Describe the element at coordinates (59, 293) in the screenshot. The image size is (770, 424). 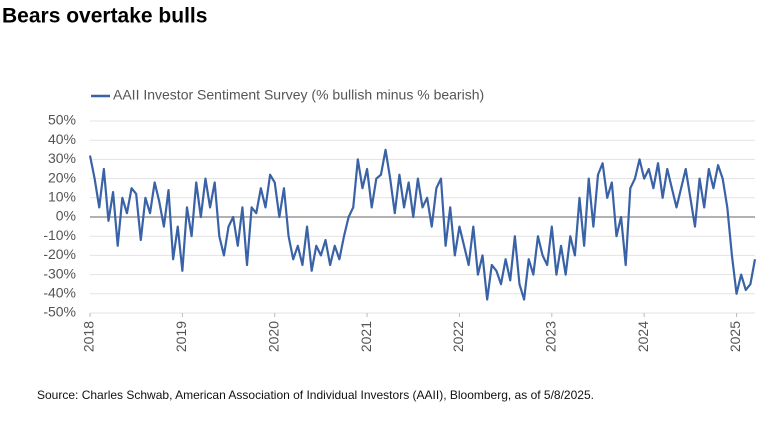
I see `y-tick-label: -40%` at that location.